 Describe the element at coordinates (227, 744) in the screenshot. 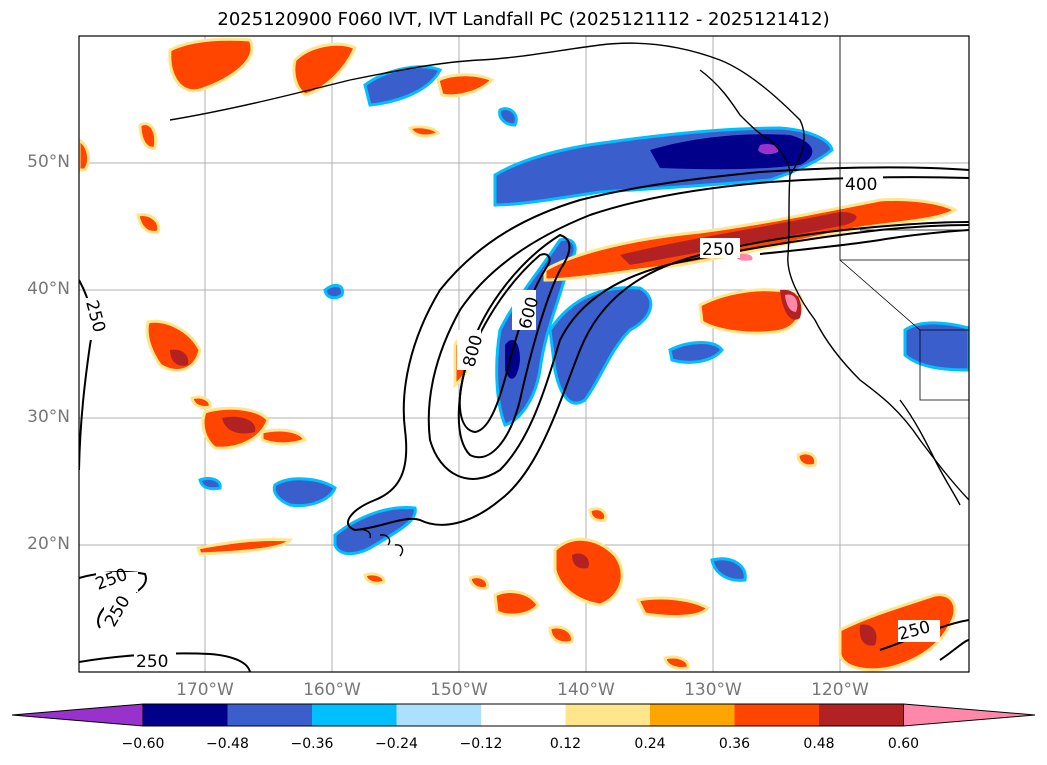

I see `colorbar-tick-2: −0.48` at that location.